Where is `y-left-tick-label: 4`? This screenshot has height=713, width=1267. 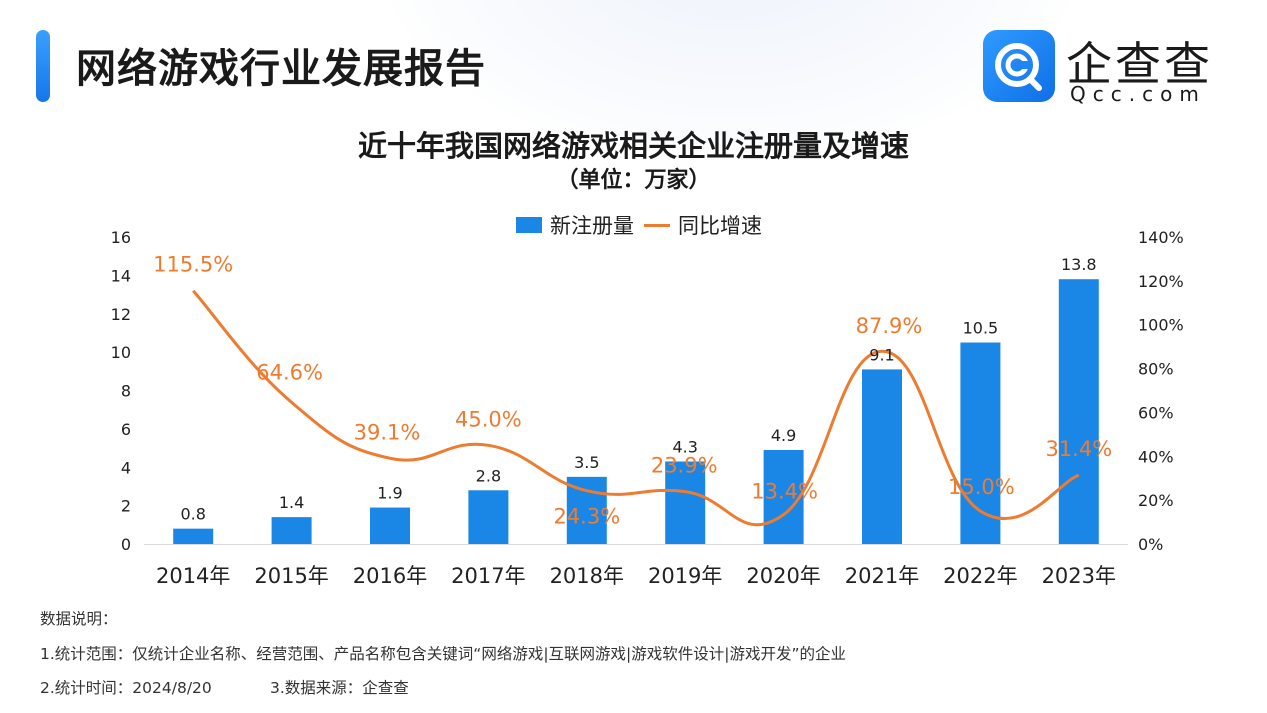
y-left-tick-label: 4 is located at coordinates (126, 467).